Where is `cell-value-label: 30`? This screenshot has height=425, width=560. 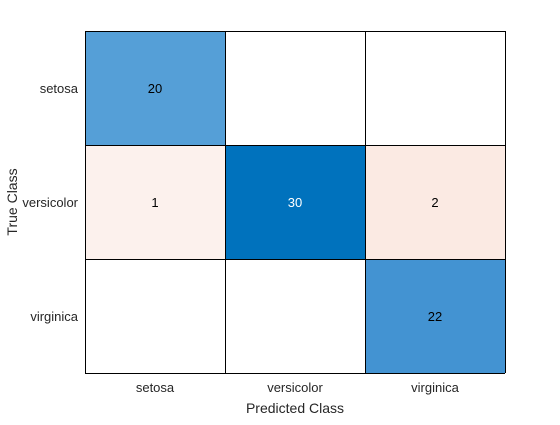 cell-value-label: 30 is located at coordinates (295, 202).